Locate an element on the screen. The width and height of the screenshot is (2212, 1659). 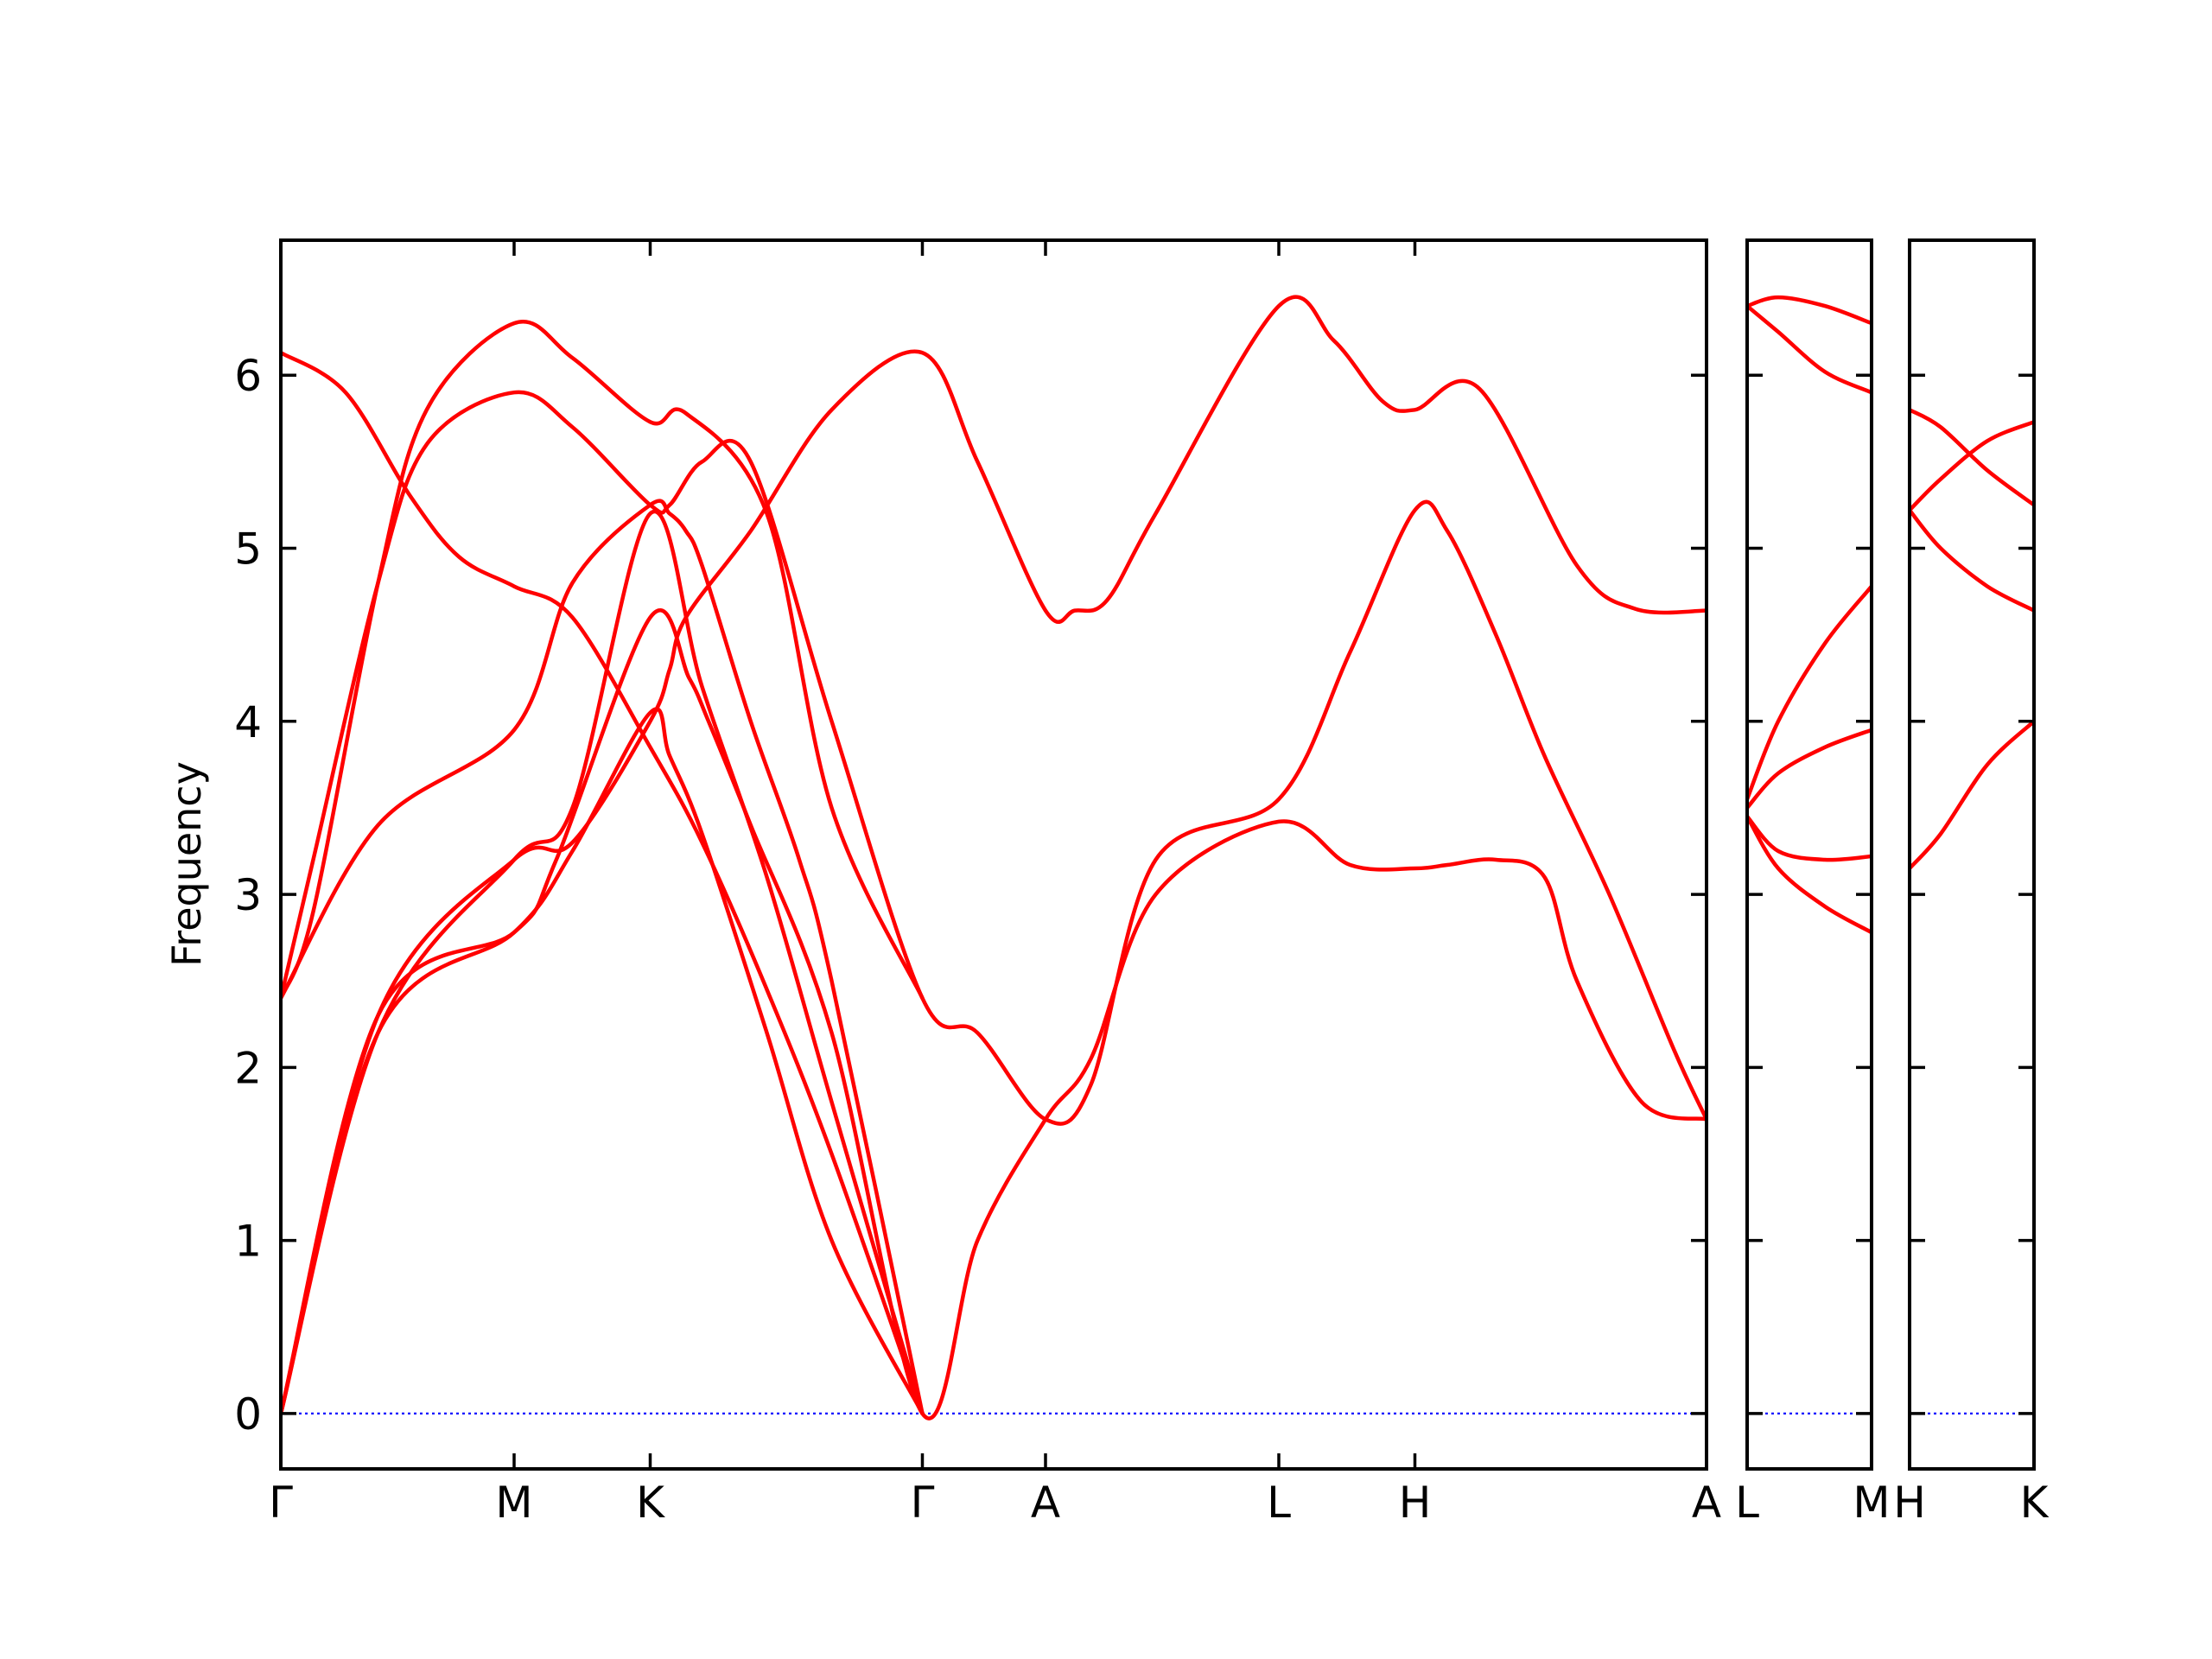
y-tick-label: 0 is located at coordinates (248, 1414).